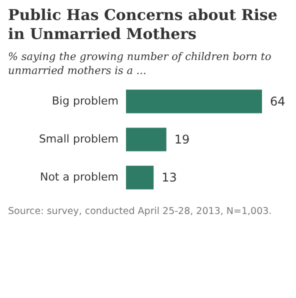  What do you see at coordinates (140, 211) in the screenshot?
I see `source-note: Source: survey, conducted April 25-28, 2013, N=1,003.` at bounding box center [140, 211].